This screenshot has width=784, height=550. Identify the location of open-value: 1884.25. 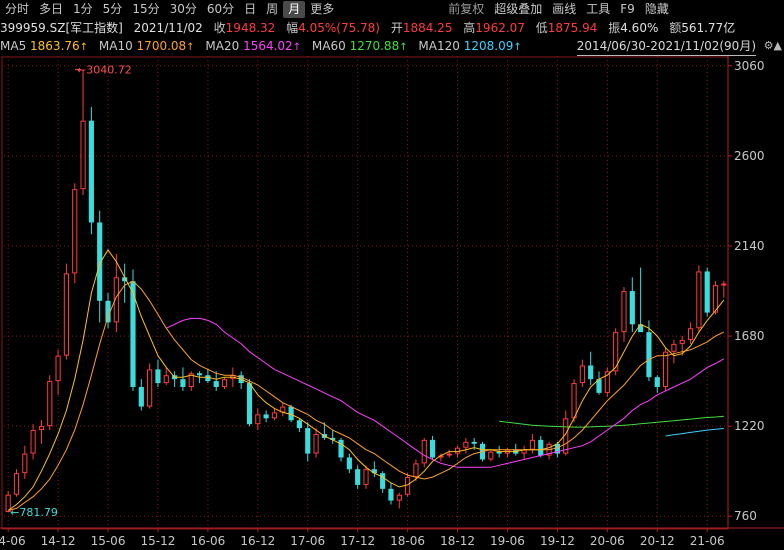
(427, 28).